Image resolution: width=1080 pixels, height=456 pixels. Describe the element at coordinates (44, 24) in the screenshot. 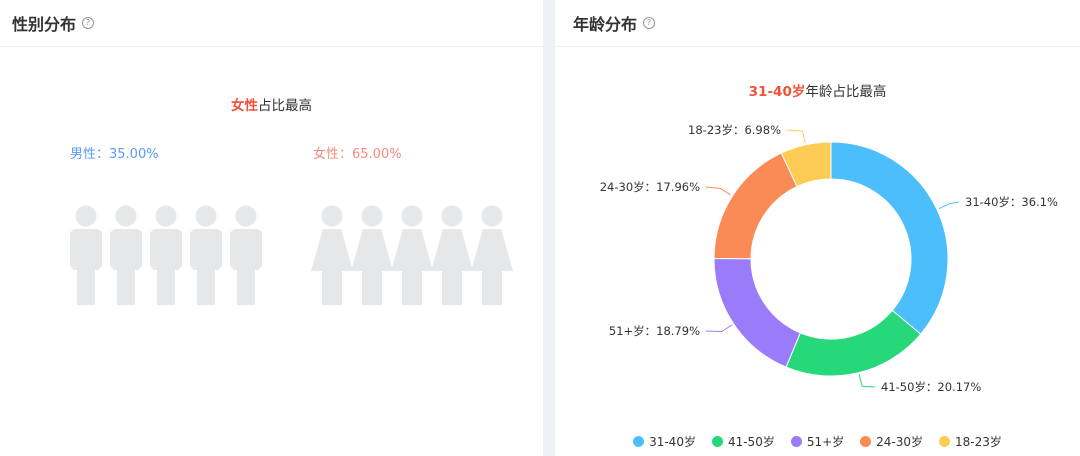

I see `gender-panel-title: 性别分布` at that location.